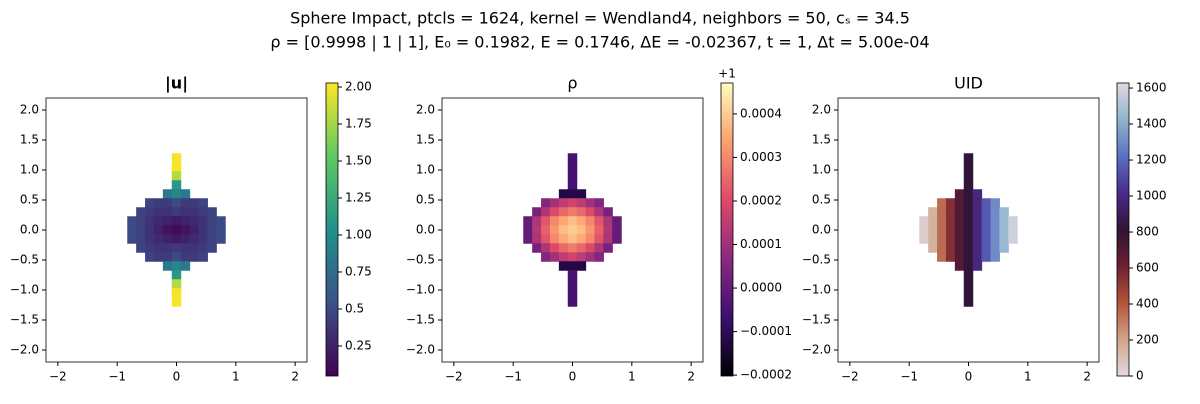 This screenshot has height=404, width=1200. What do you see at coordinates (358, 123) in the screenshot?
I see `colorbar-tick-label: 1.75` at bounding box center [358, 123].